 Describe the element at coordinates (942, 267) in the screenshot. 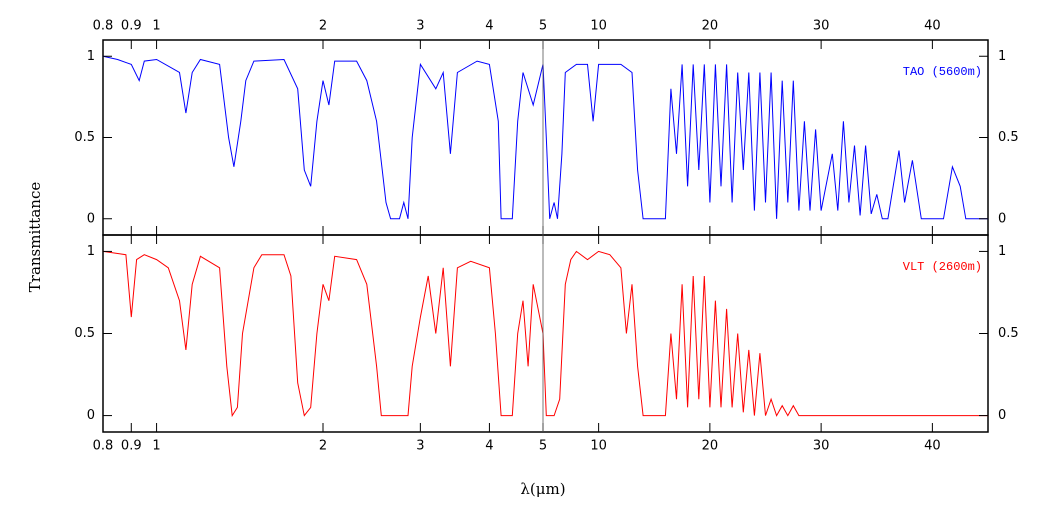

I see `legend-label: VLT (2600m)` at that location.